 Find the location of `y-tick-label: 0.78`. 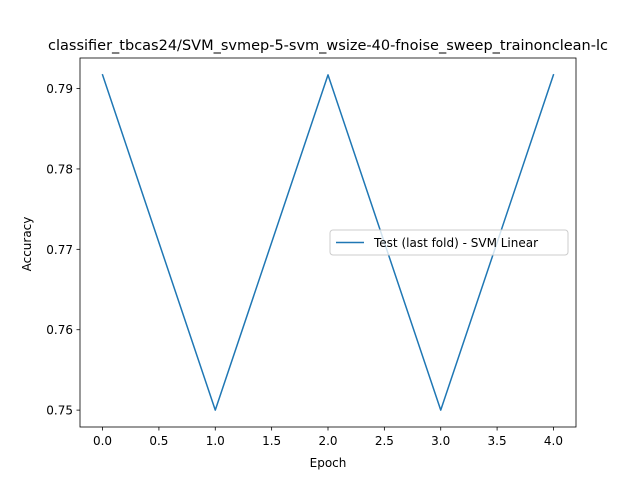

y-tick-label: 0.78 is located at coordinates (59, 169).